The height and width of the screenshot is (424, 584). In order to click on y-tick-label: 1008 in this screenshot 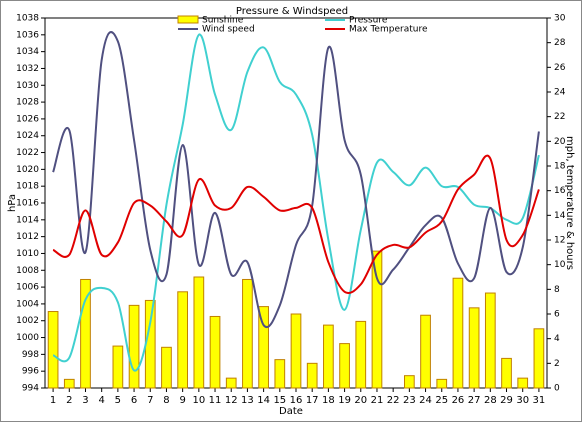, I will do `click(27, 271)`.